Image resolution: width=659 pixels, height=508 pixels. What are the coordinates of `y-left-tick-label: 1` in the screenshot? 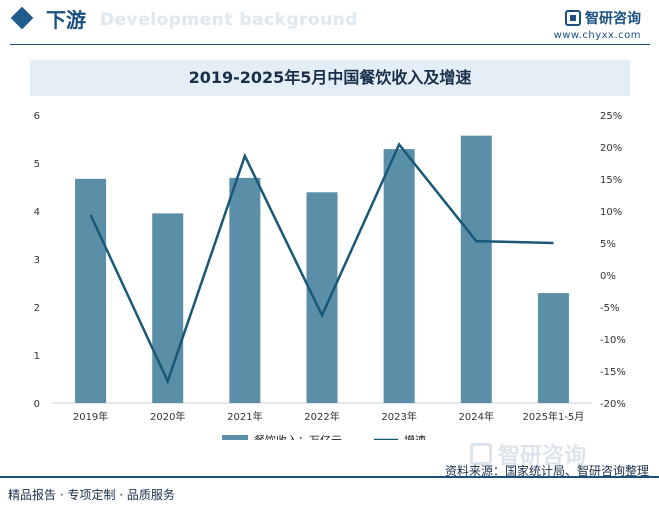 It's located at (37, 356).